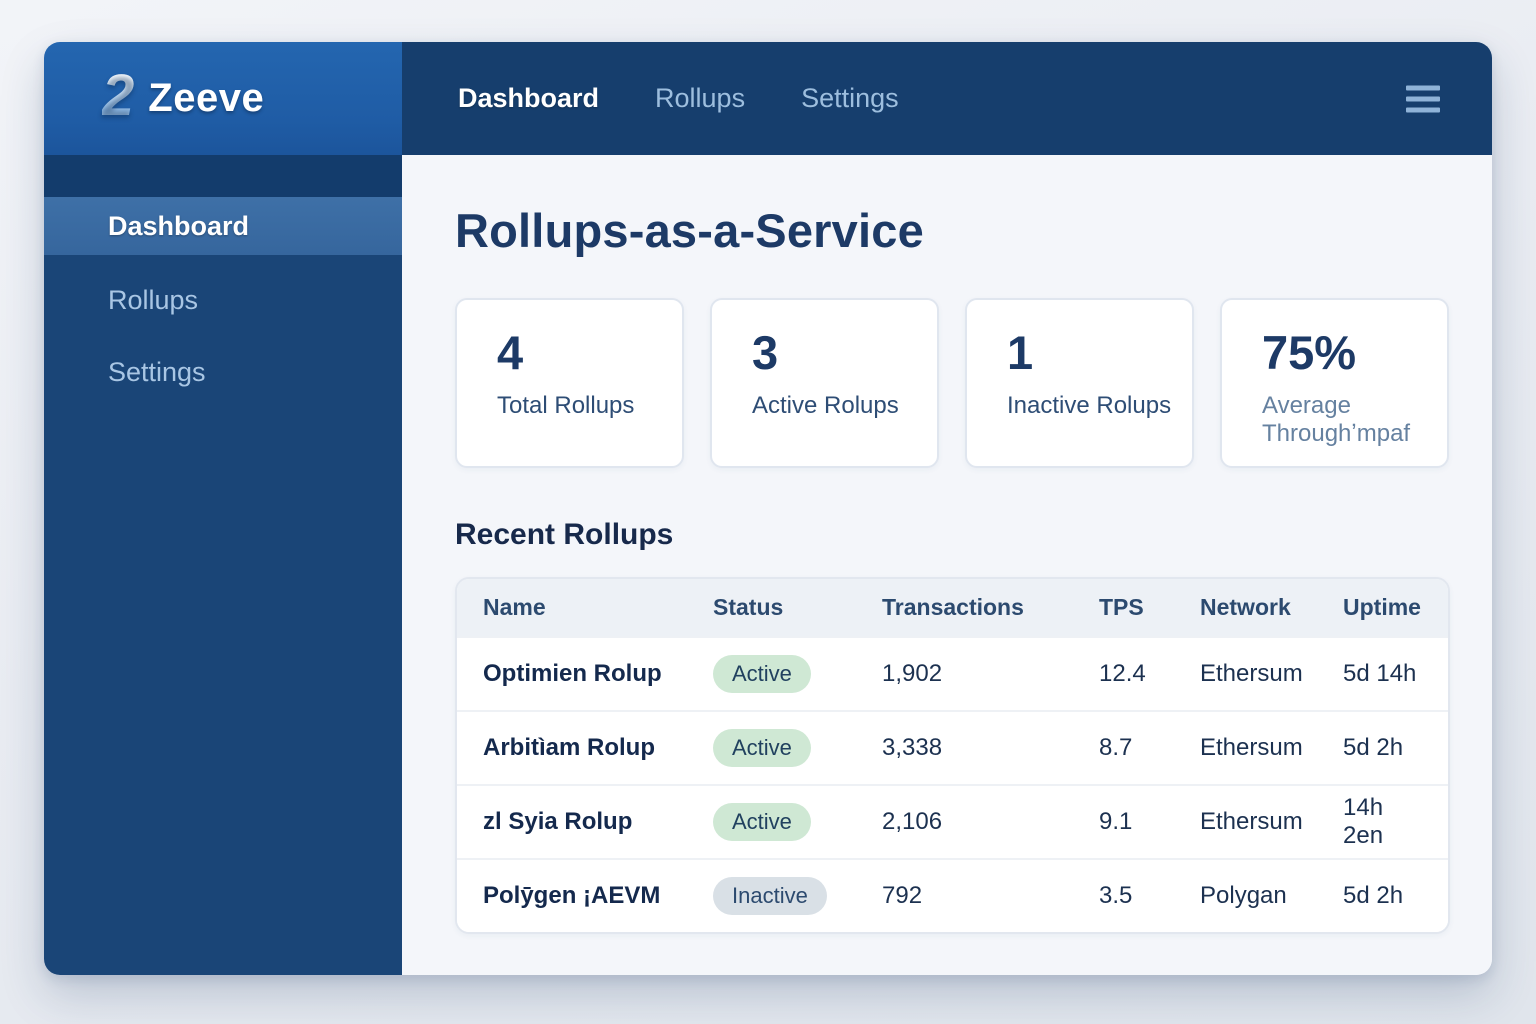  What do you see at coordinates (1380, 673) in the screenshot?
I see `uptime-value: 5d 14h` at bounding box center [1380, 673].